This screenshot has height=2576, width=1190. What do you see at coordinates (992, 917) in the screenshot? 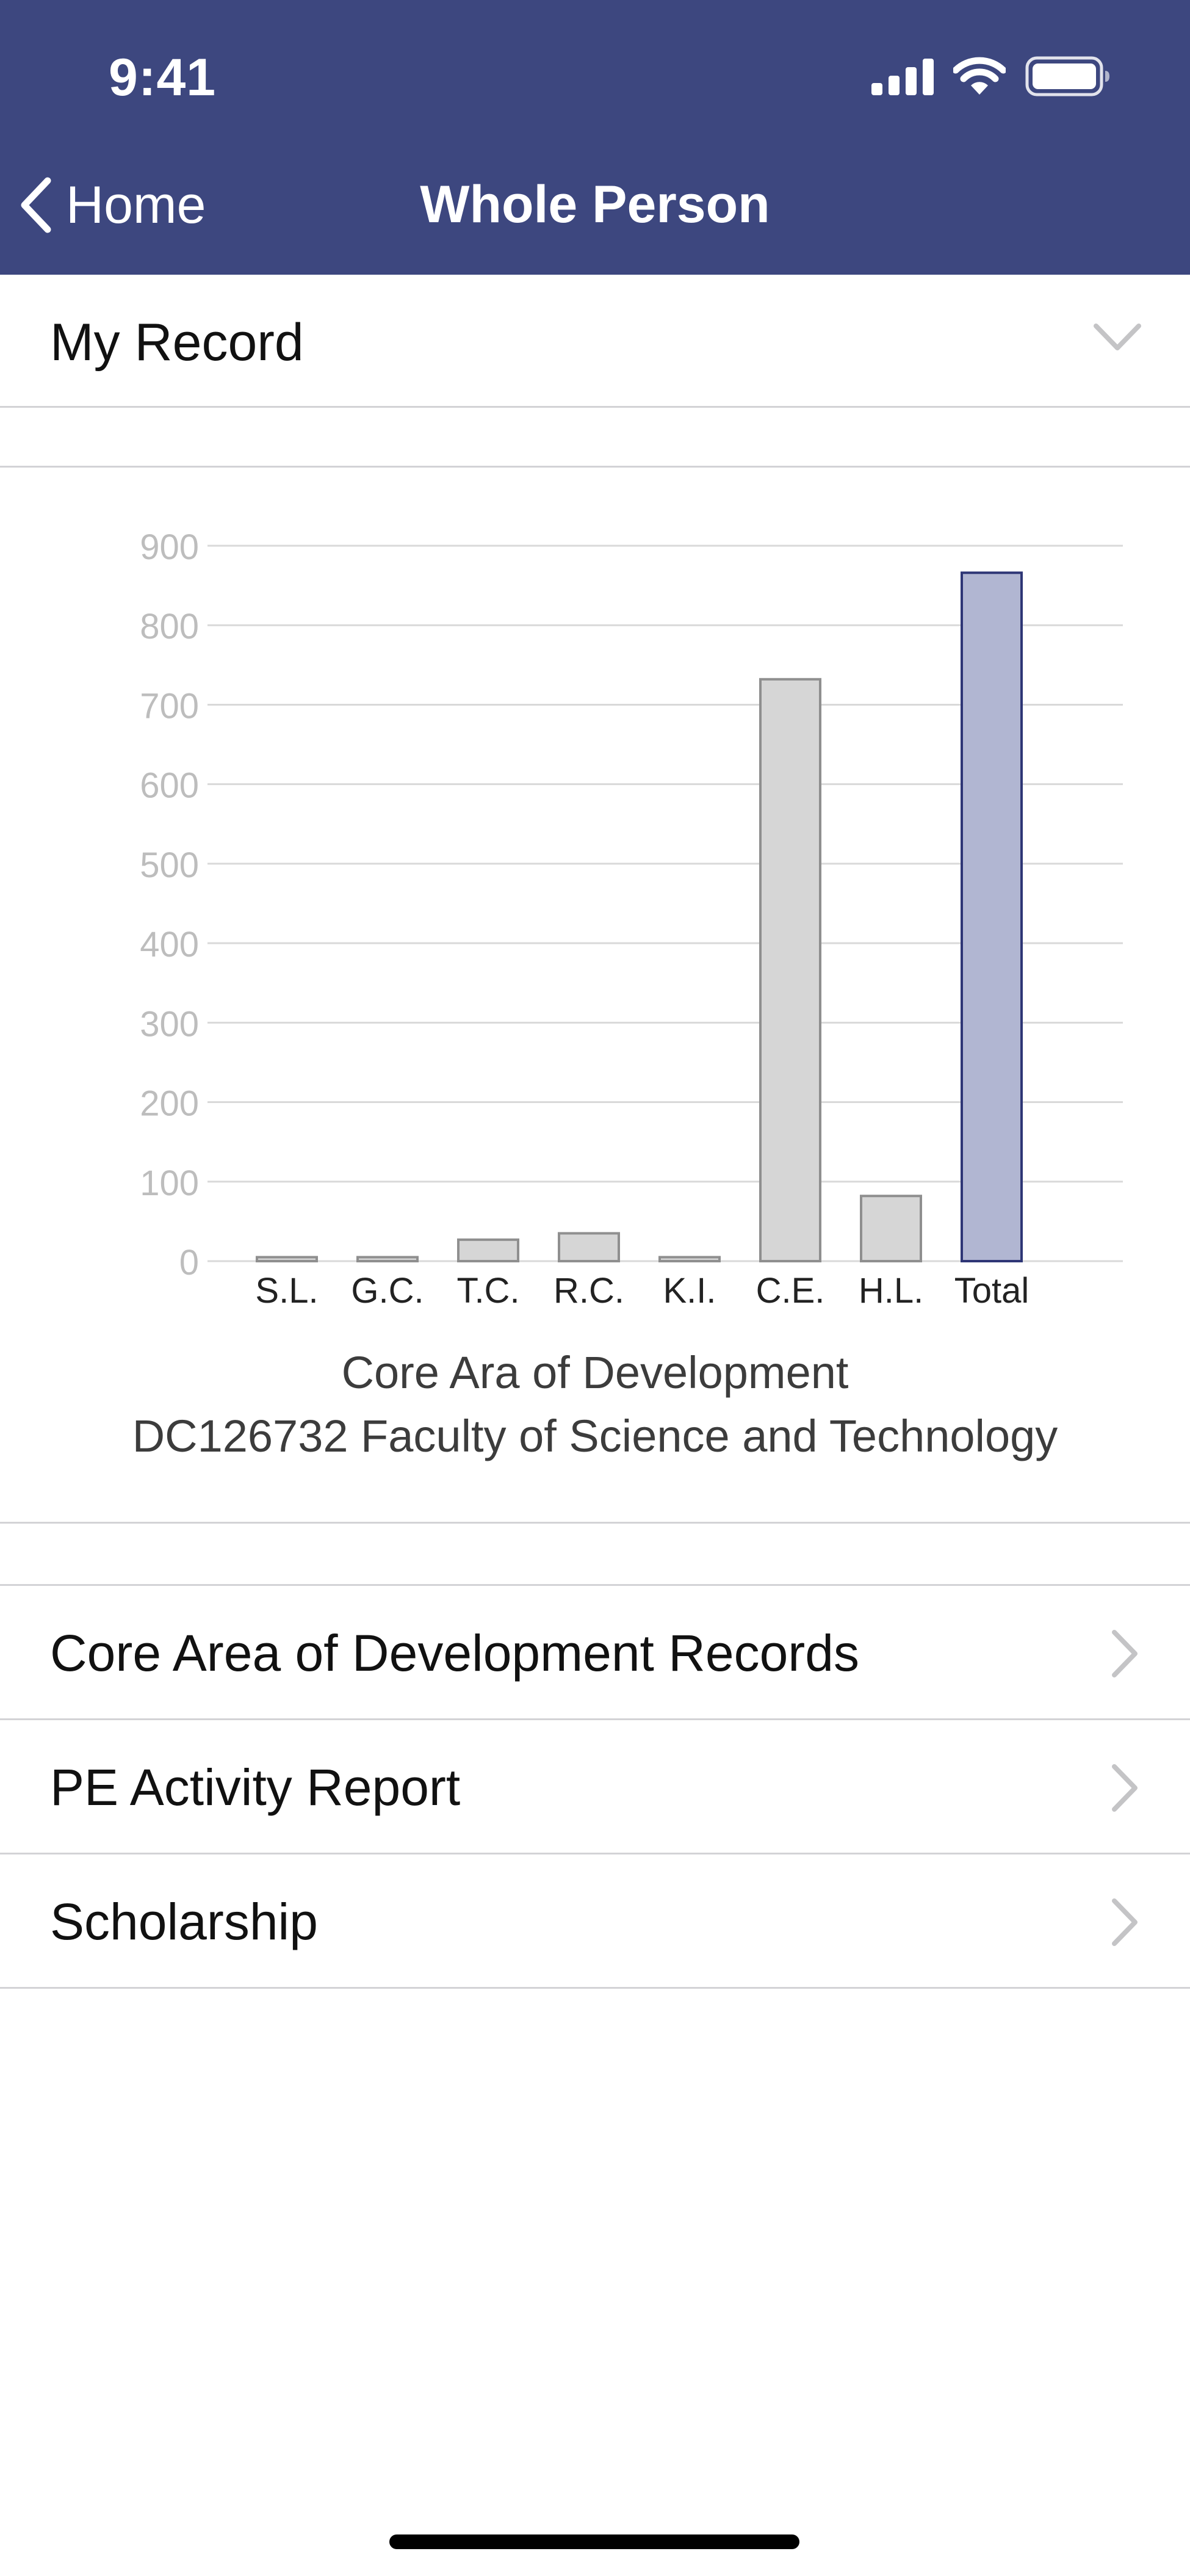
I see `bar-total` at bounding box center [992, 917].